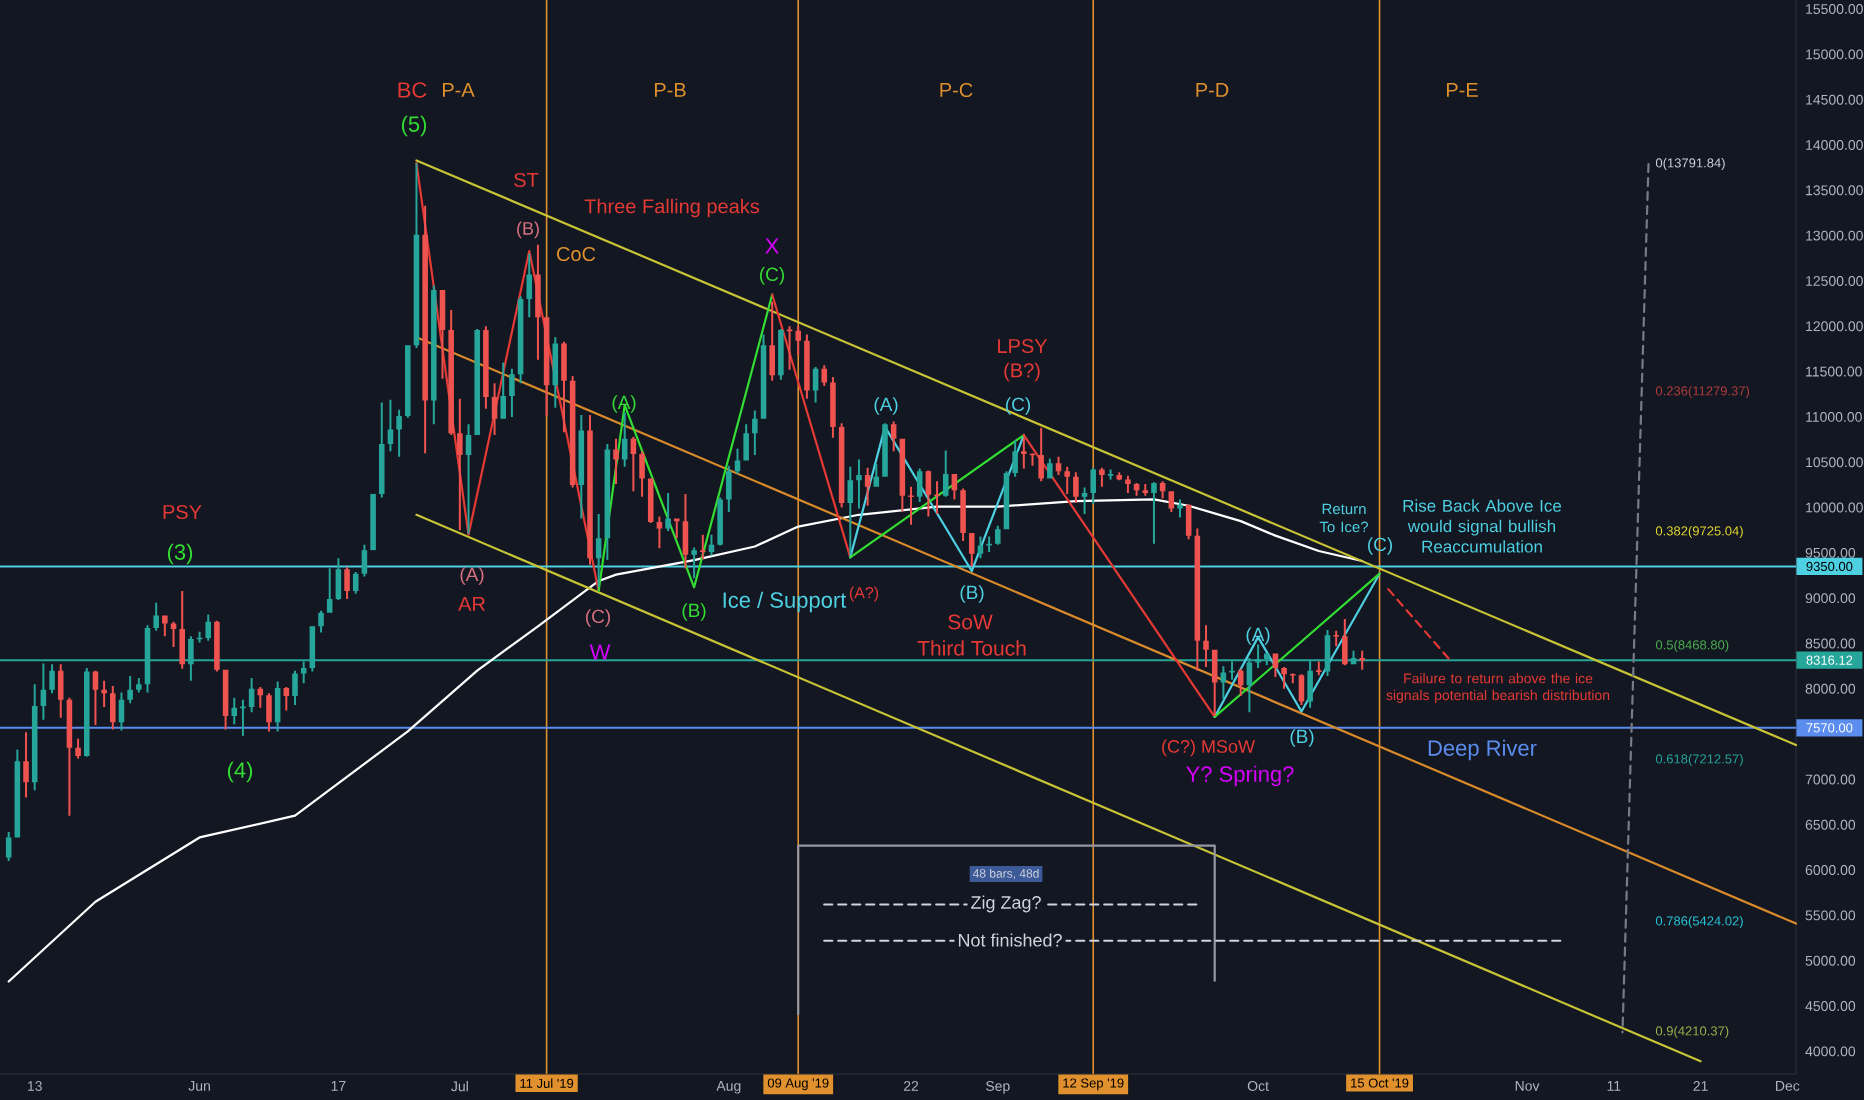  I want to click on annotation: ST, so click(526, 180).